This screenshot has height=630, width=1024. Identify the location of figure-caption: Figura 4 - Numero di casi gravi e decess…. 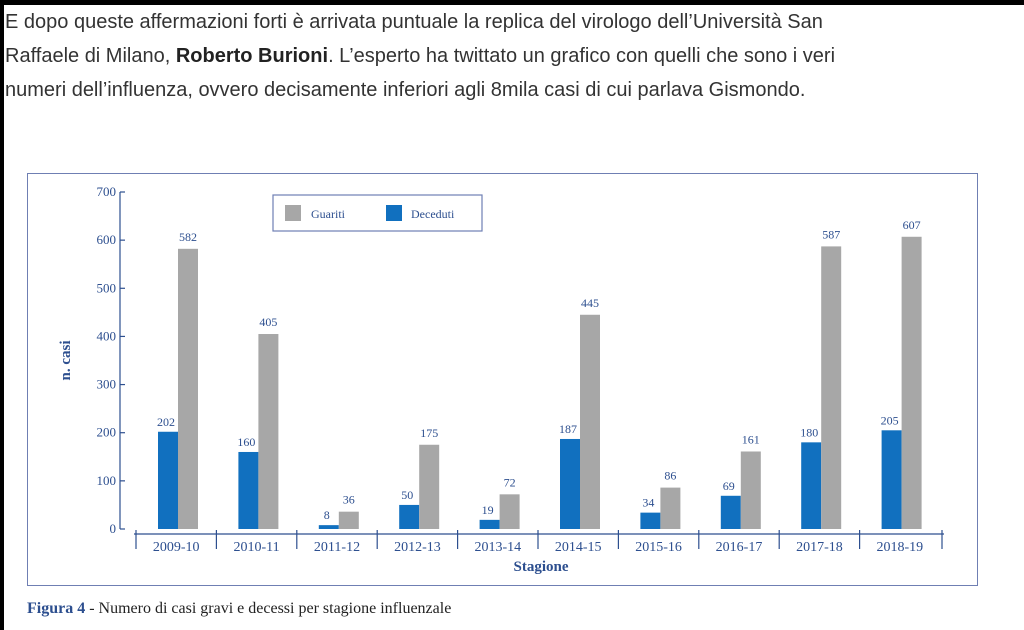
(239, 609).